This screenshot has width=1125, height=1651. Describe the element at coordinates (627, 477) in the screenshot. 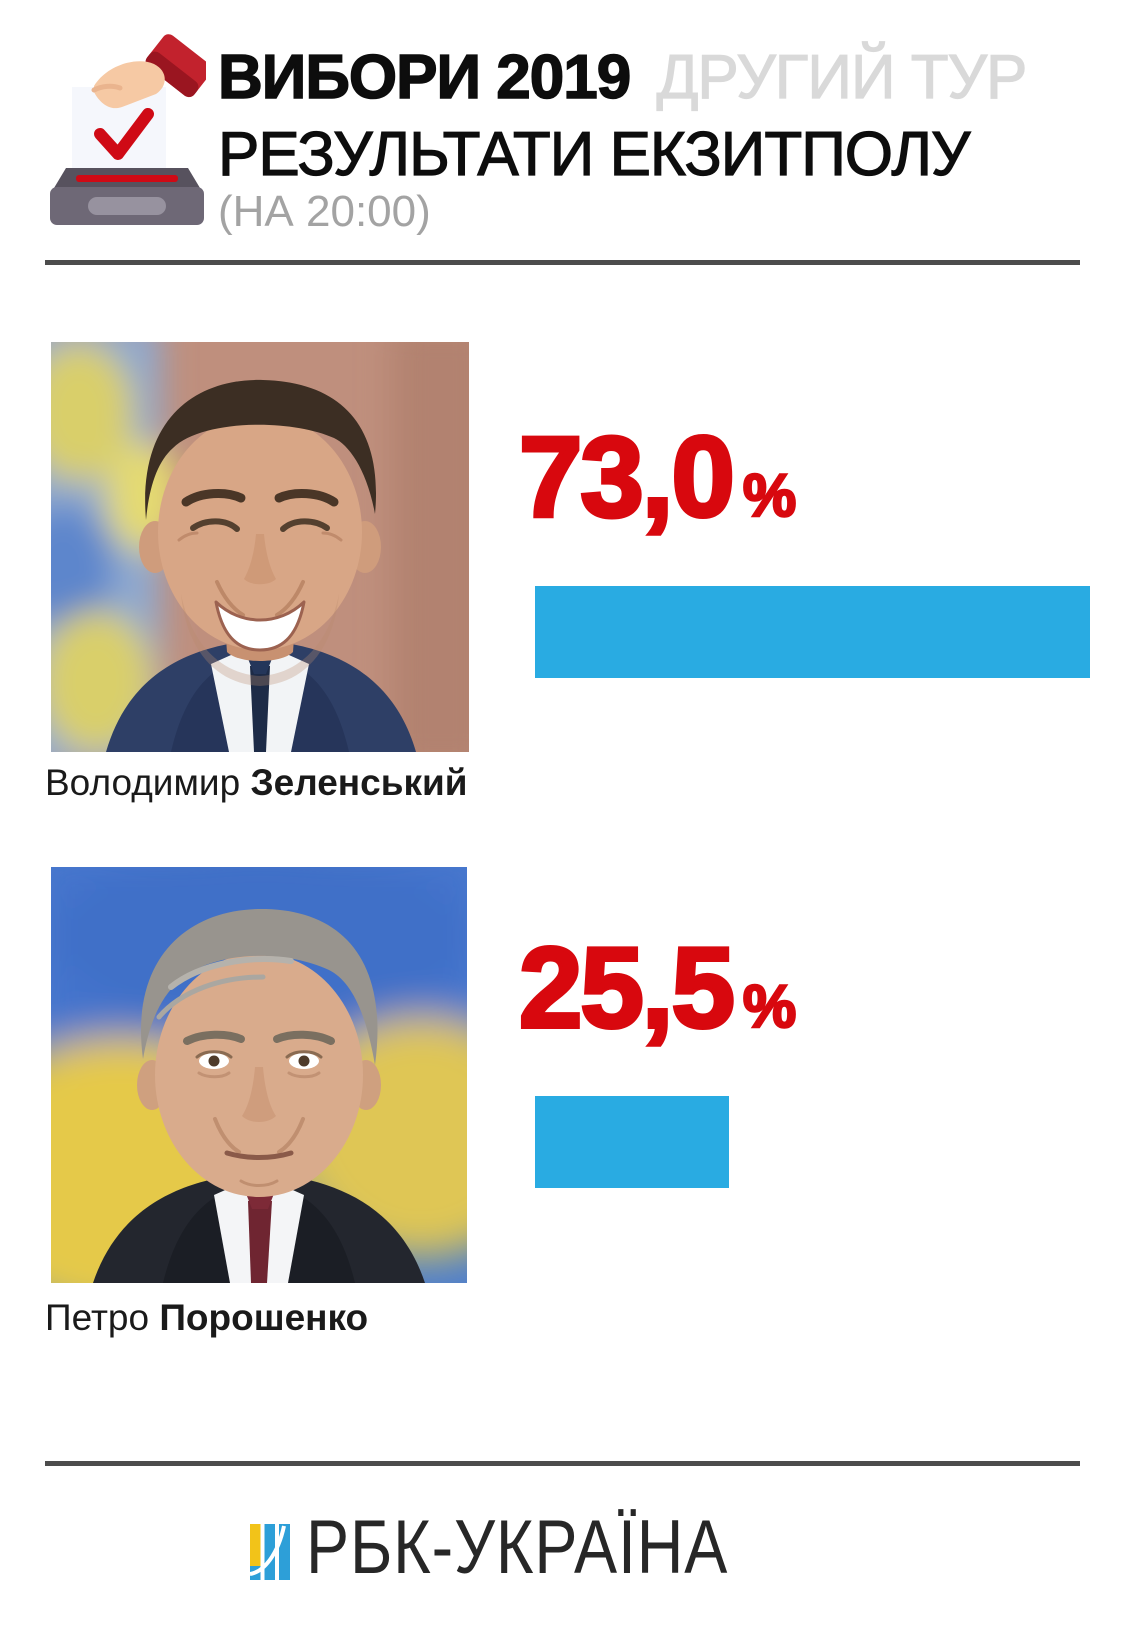

I see `zelensky-percent-number: 73,0` at that location.